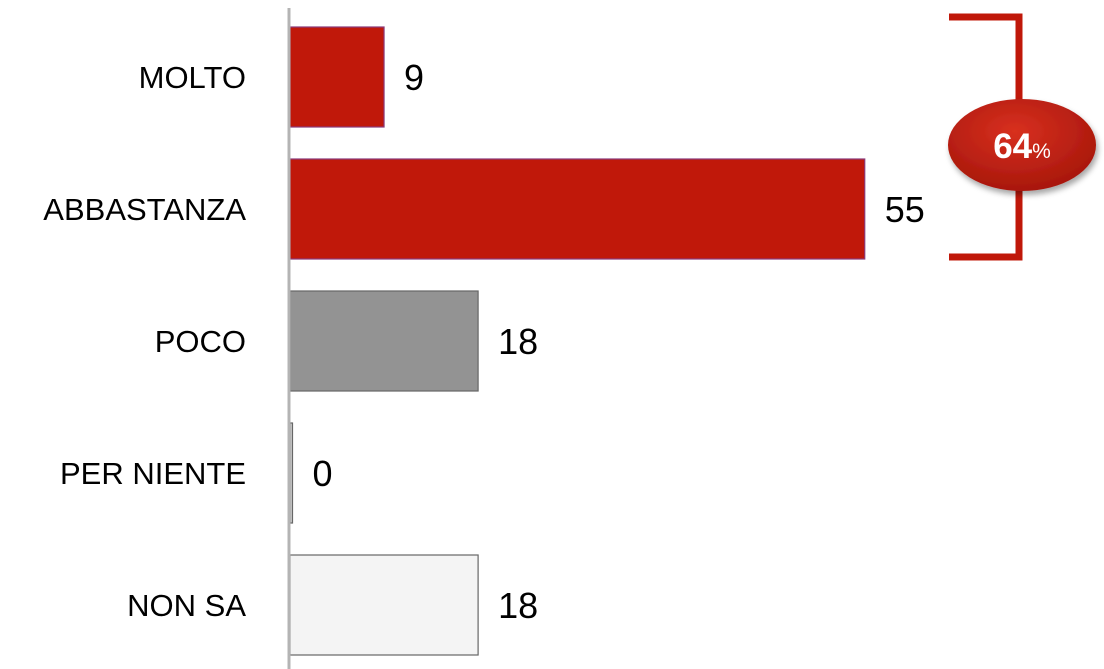 The height and width of the screenshot is (669, 1104). What do you see at coordinates (153, 473) in the screenshot?
I see `category-label: PER NIENTE` at bounding box center [153, 473].